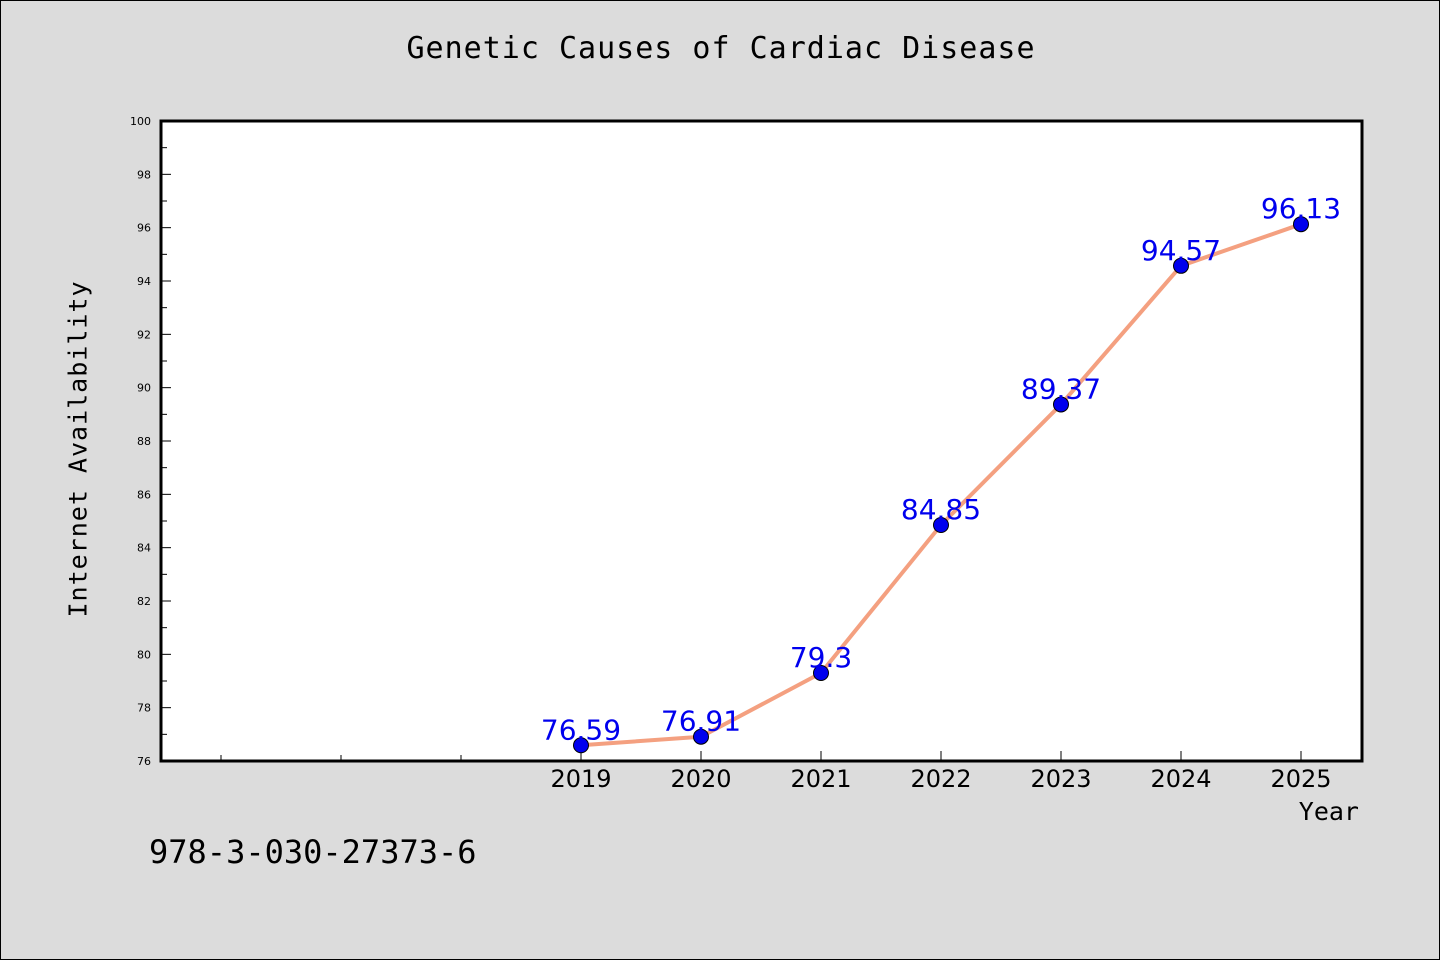 The height and width of the screenshot is (960, 1440). I want to click on chart-title: Genetic Causes of Cardiac Disease, so click(721, 48).